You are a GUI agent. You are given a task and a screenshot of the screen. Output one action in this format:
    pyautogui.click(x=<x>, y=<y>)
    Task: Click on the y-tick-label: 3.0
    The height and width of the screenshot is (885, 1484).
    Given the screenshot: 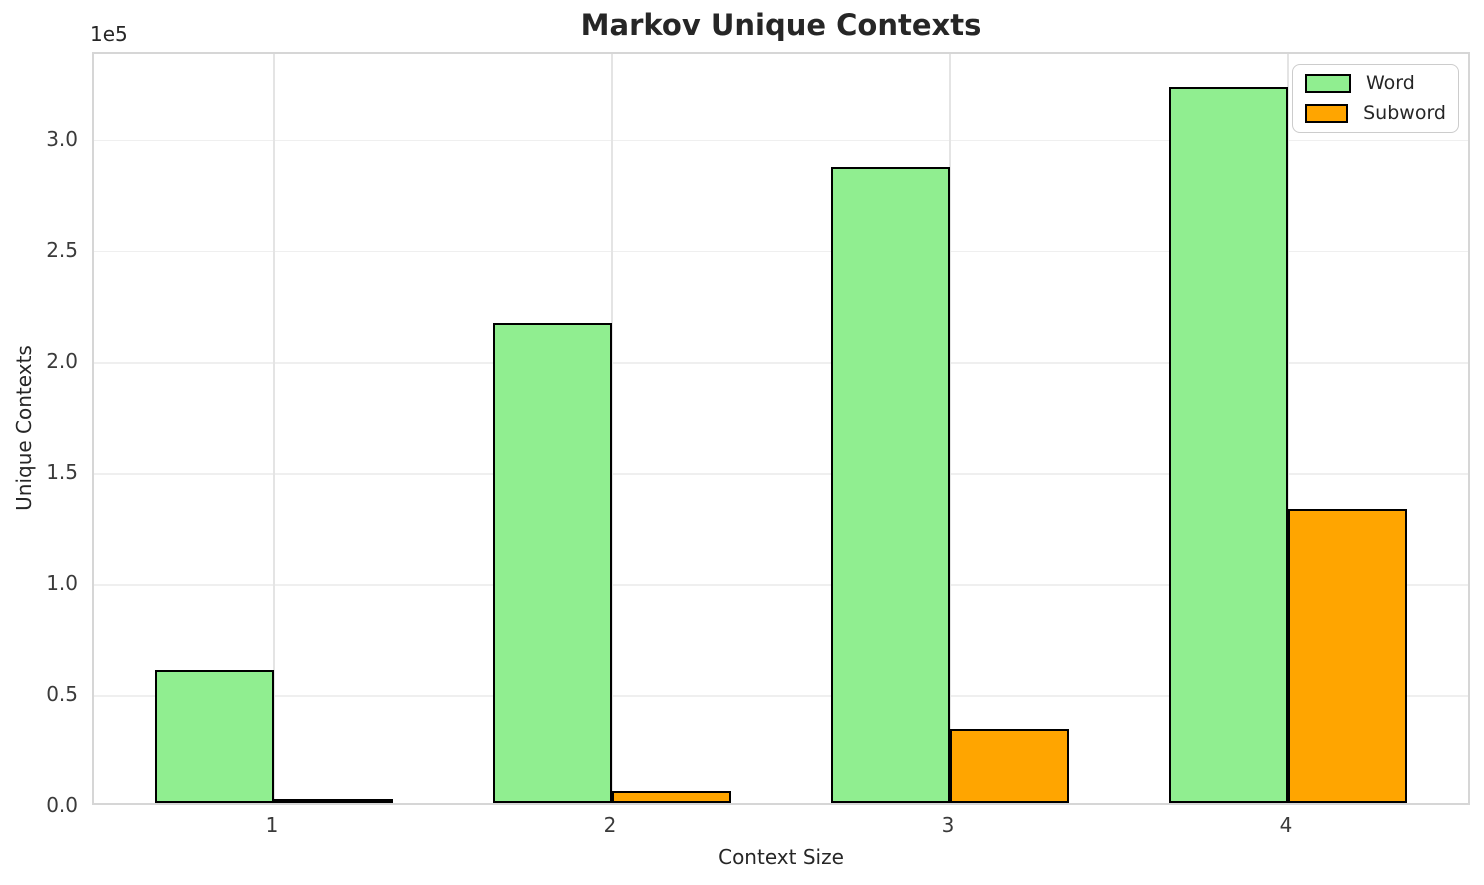 What is the action you would take?
    pyautogui.click(x=62, y=138)
    